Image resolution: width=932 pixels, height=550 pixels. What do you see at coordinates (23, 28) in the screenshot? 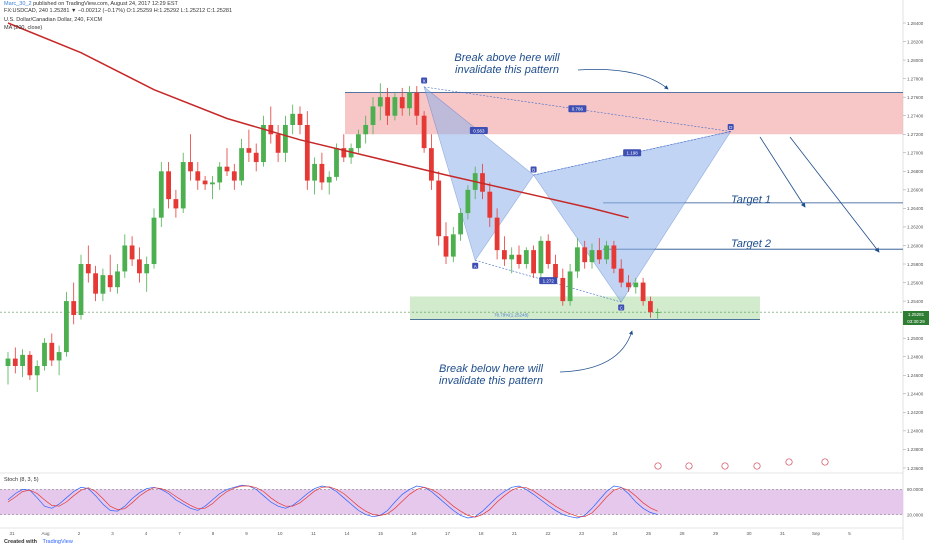
I see `ma-legend: MA (200, close)` at bounding box center [23, 28].